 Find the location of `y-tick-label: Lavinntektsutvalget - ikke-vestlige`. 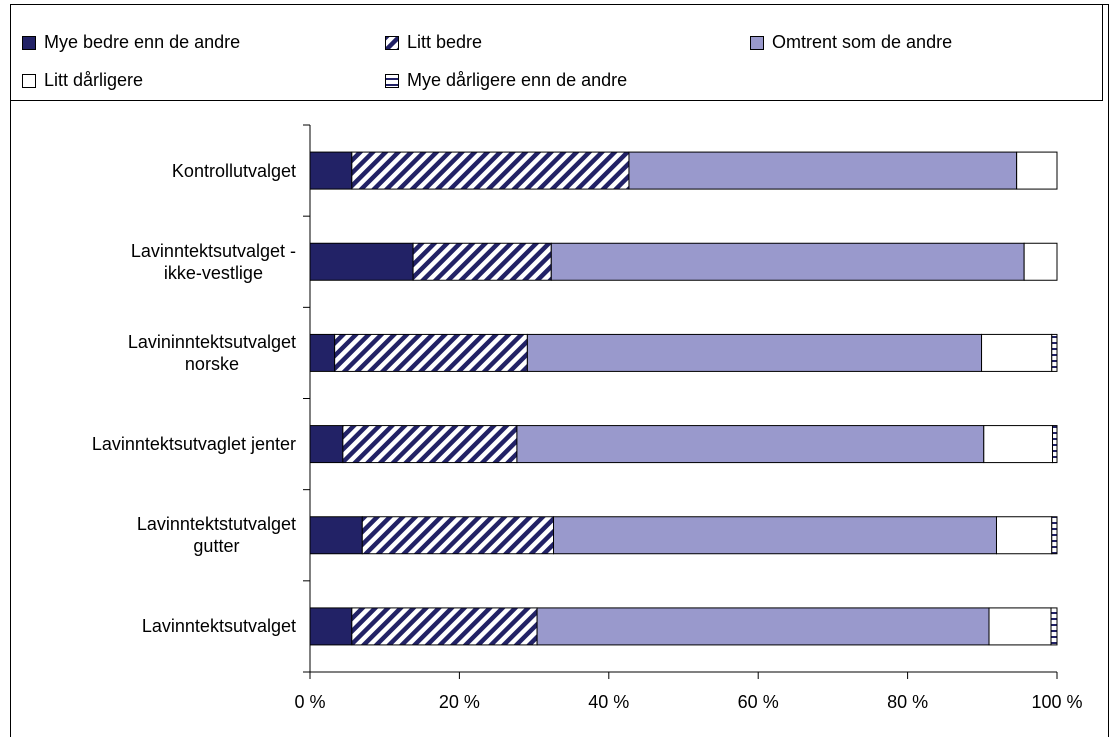

y-tick-label: Lavinntektsutvalget - ikke-vestlige is located at coordinates (213, 261).